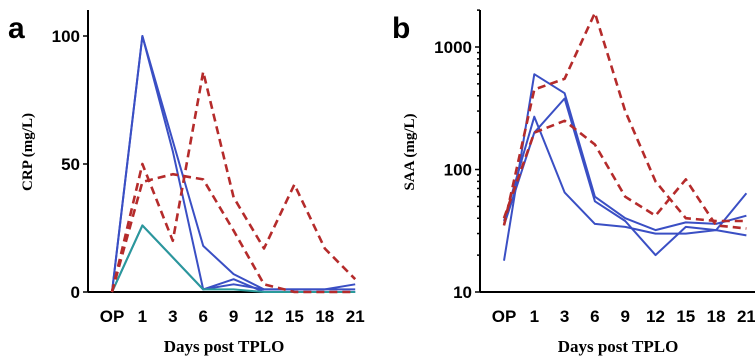 The image size is (755, 363). I want to click on y-axis-title: SAA (mg/L), so click(410, 151).